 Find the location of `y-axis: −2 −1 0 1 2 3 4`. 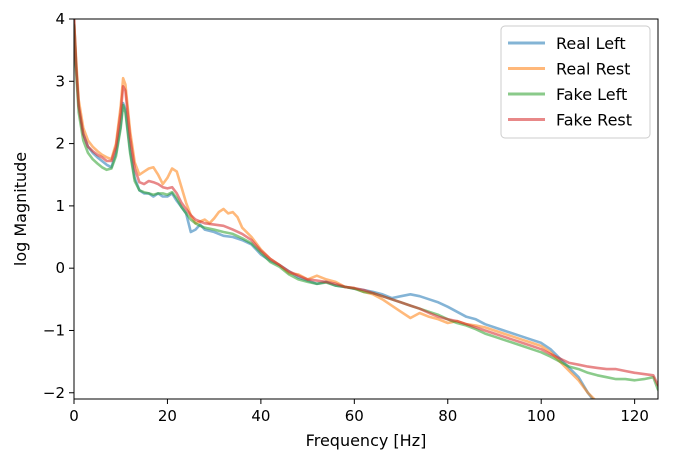

y-axis: −2 −1 0 1 2 3 4 is located at coordinates (58, 206).